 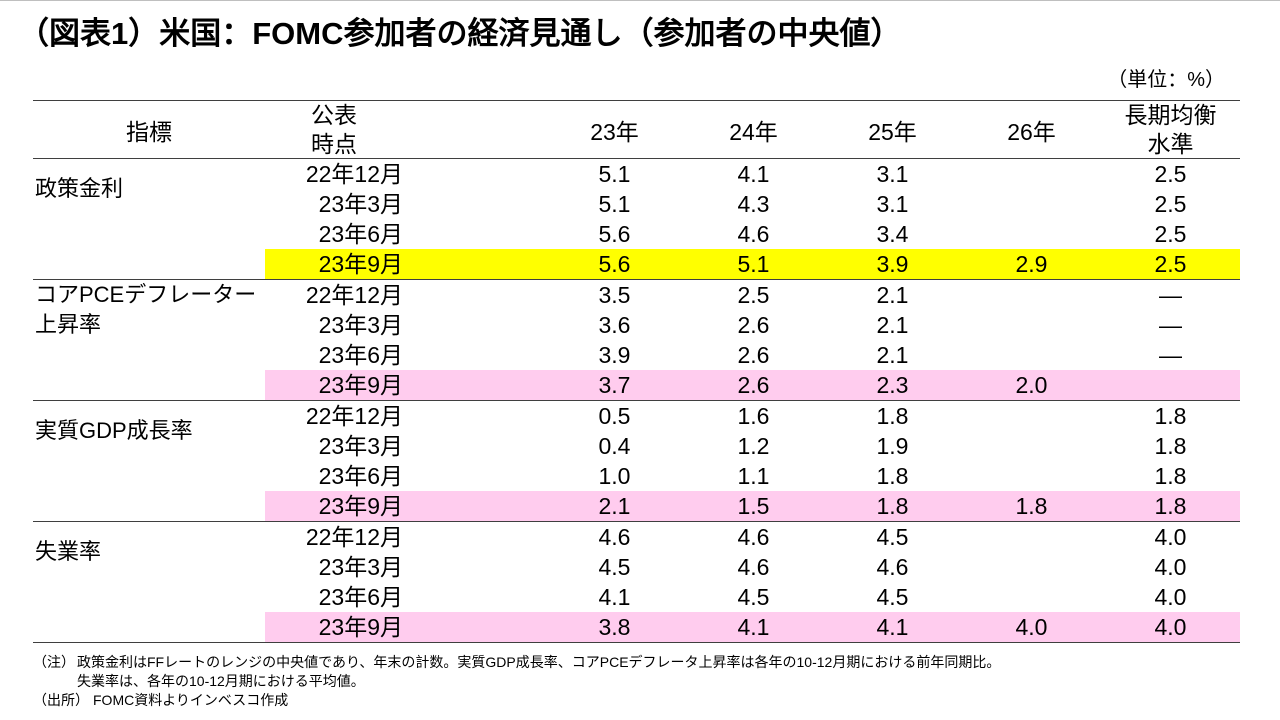 I want to click on unit-label: （単位：%）, so click(x=1166, y=80).